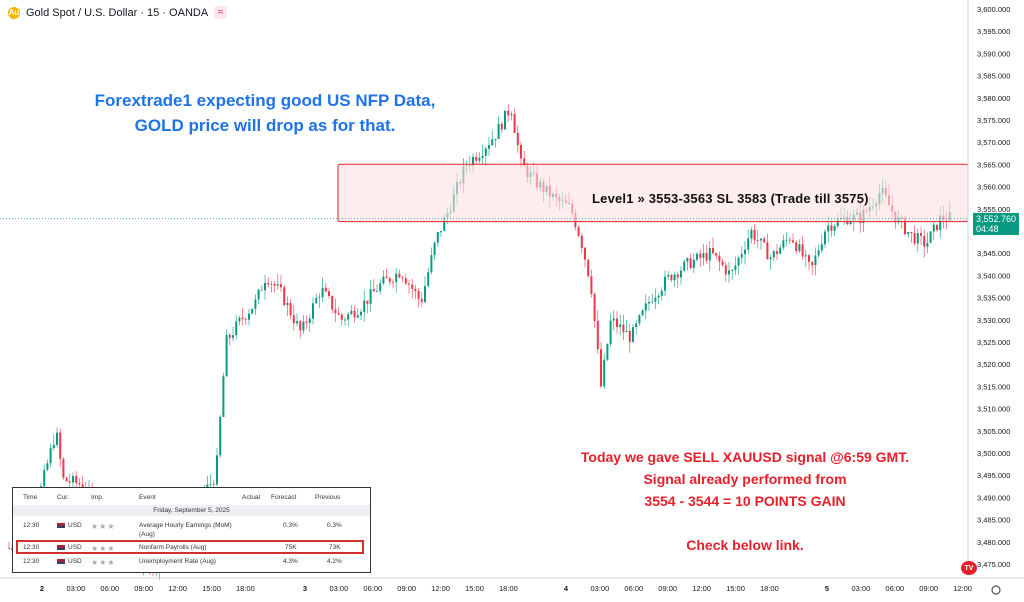  Describe the element at coordinates (993, 187) in the screenshot. I see `y-tick-label: 3,560.000` at that location.